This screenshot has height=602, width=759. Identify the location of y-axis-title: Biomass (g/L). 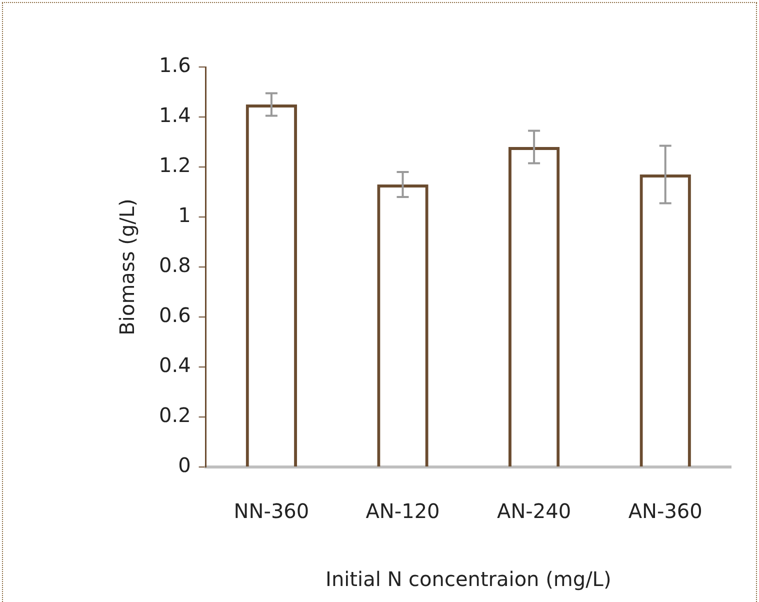
(127, 267).